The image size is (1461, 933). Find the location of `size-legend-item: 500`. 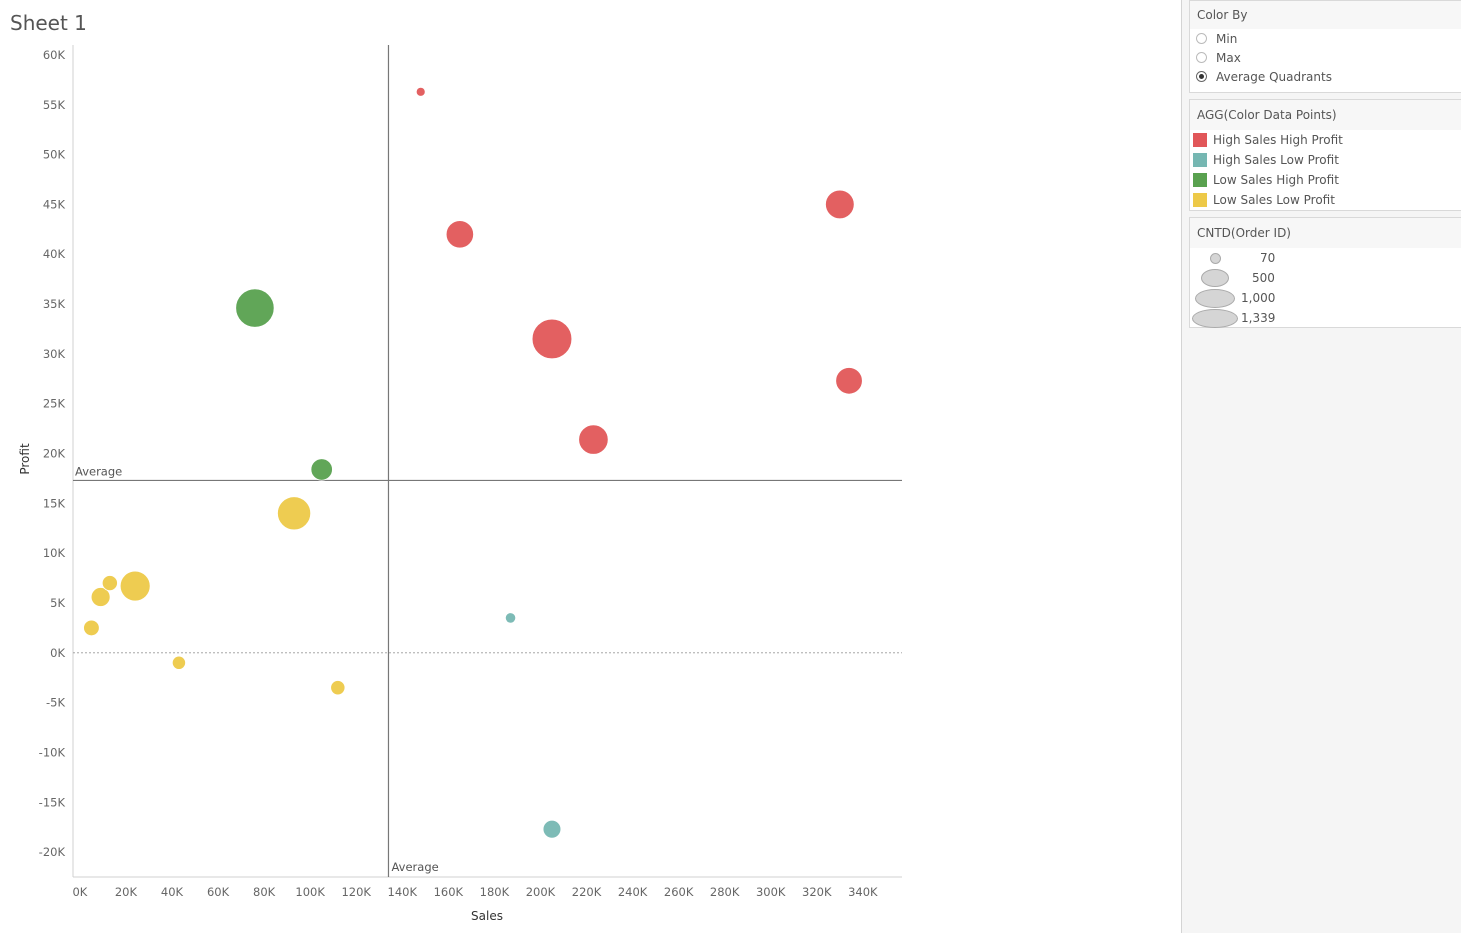

size-legend-item: 500 is located at coordinates (1325, 278).